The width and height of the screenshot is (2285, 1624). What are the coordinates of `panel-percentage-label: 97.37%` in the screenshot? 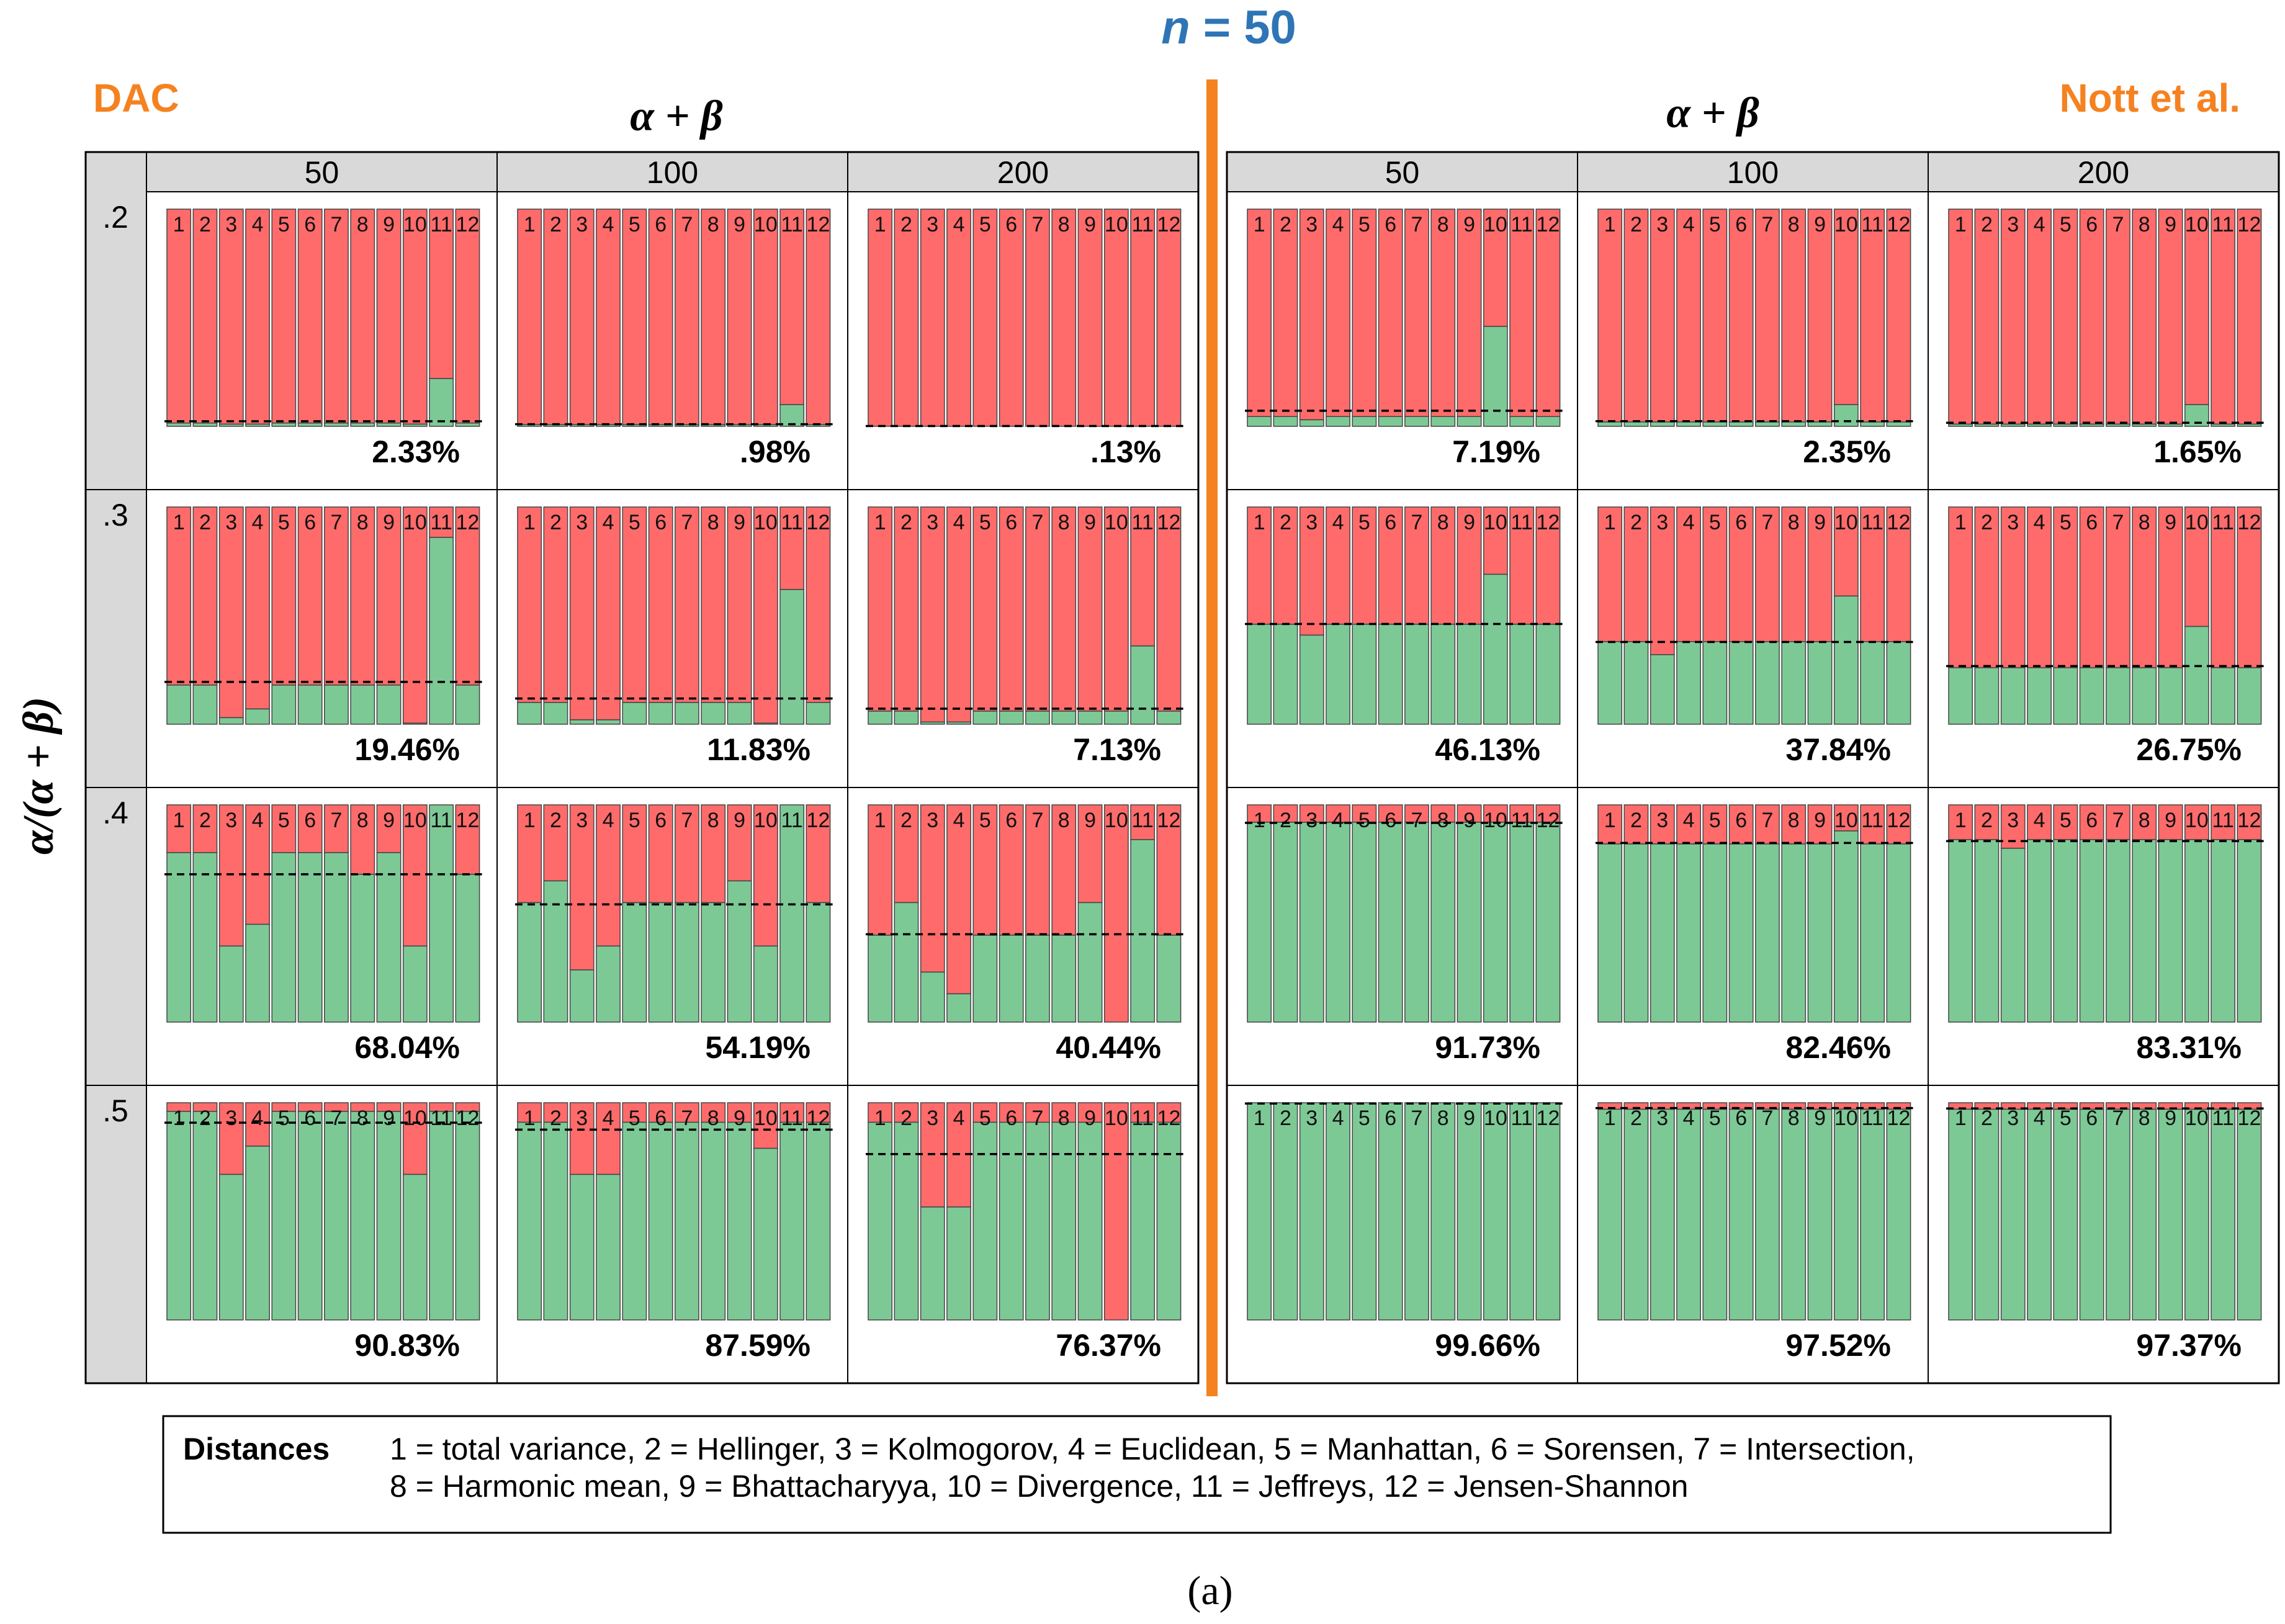 It's located at (2189, 1345).